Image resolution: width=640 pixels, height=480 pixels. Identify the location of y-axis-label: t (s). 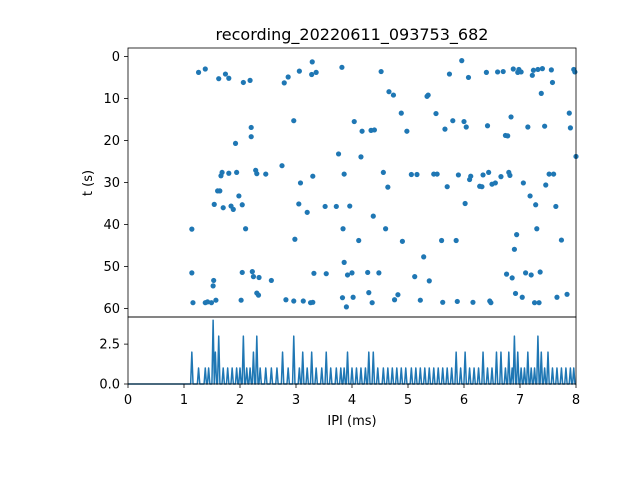
(88, 183).